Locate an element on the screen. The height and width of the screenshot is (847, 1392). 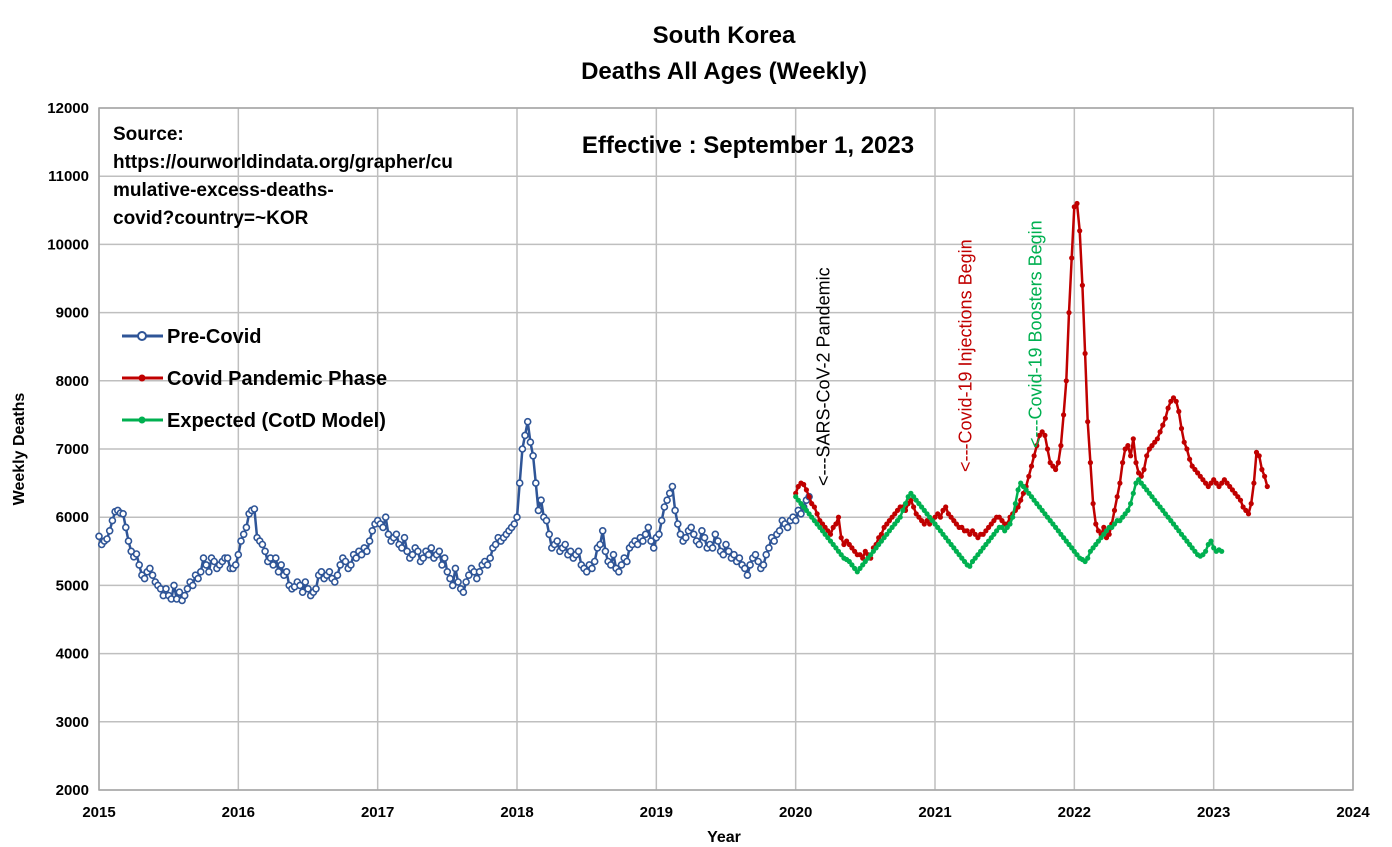
x-tick-label: 2023 is located at coordinates (1213, 812).